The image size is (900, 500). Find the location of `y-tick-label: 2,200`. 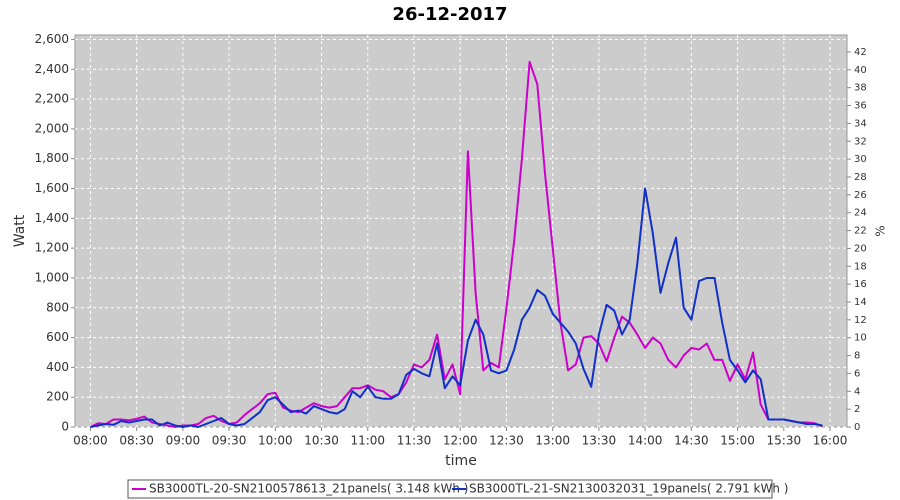

y-tick-label: 2,200 is located at coordinates (52, 99).